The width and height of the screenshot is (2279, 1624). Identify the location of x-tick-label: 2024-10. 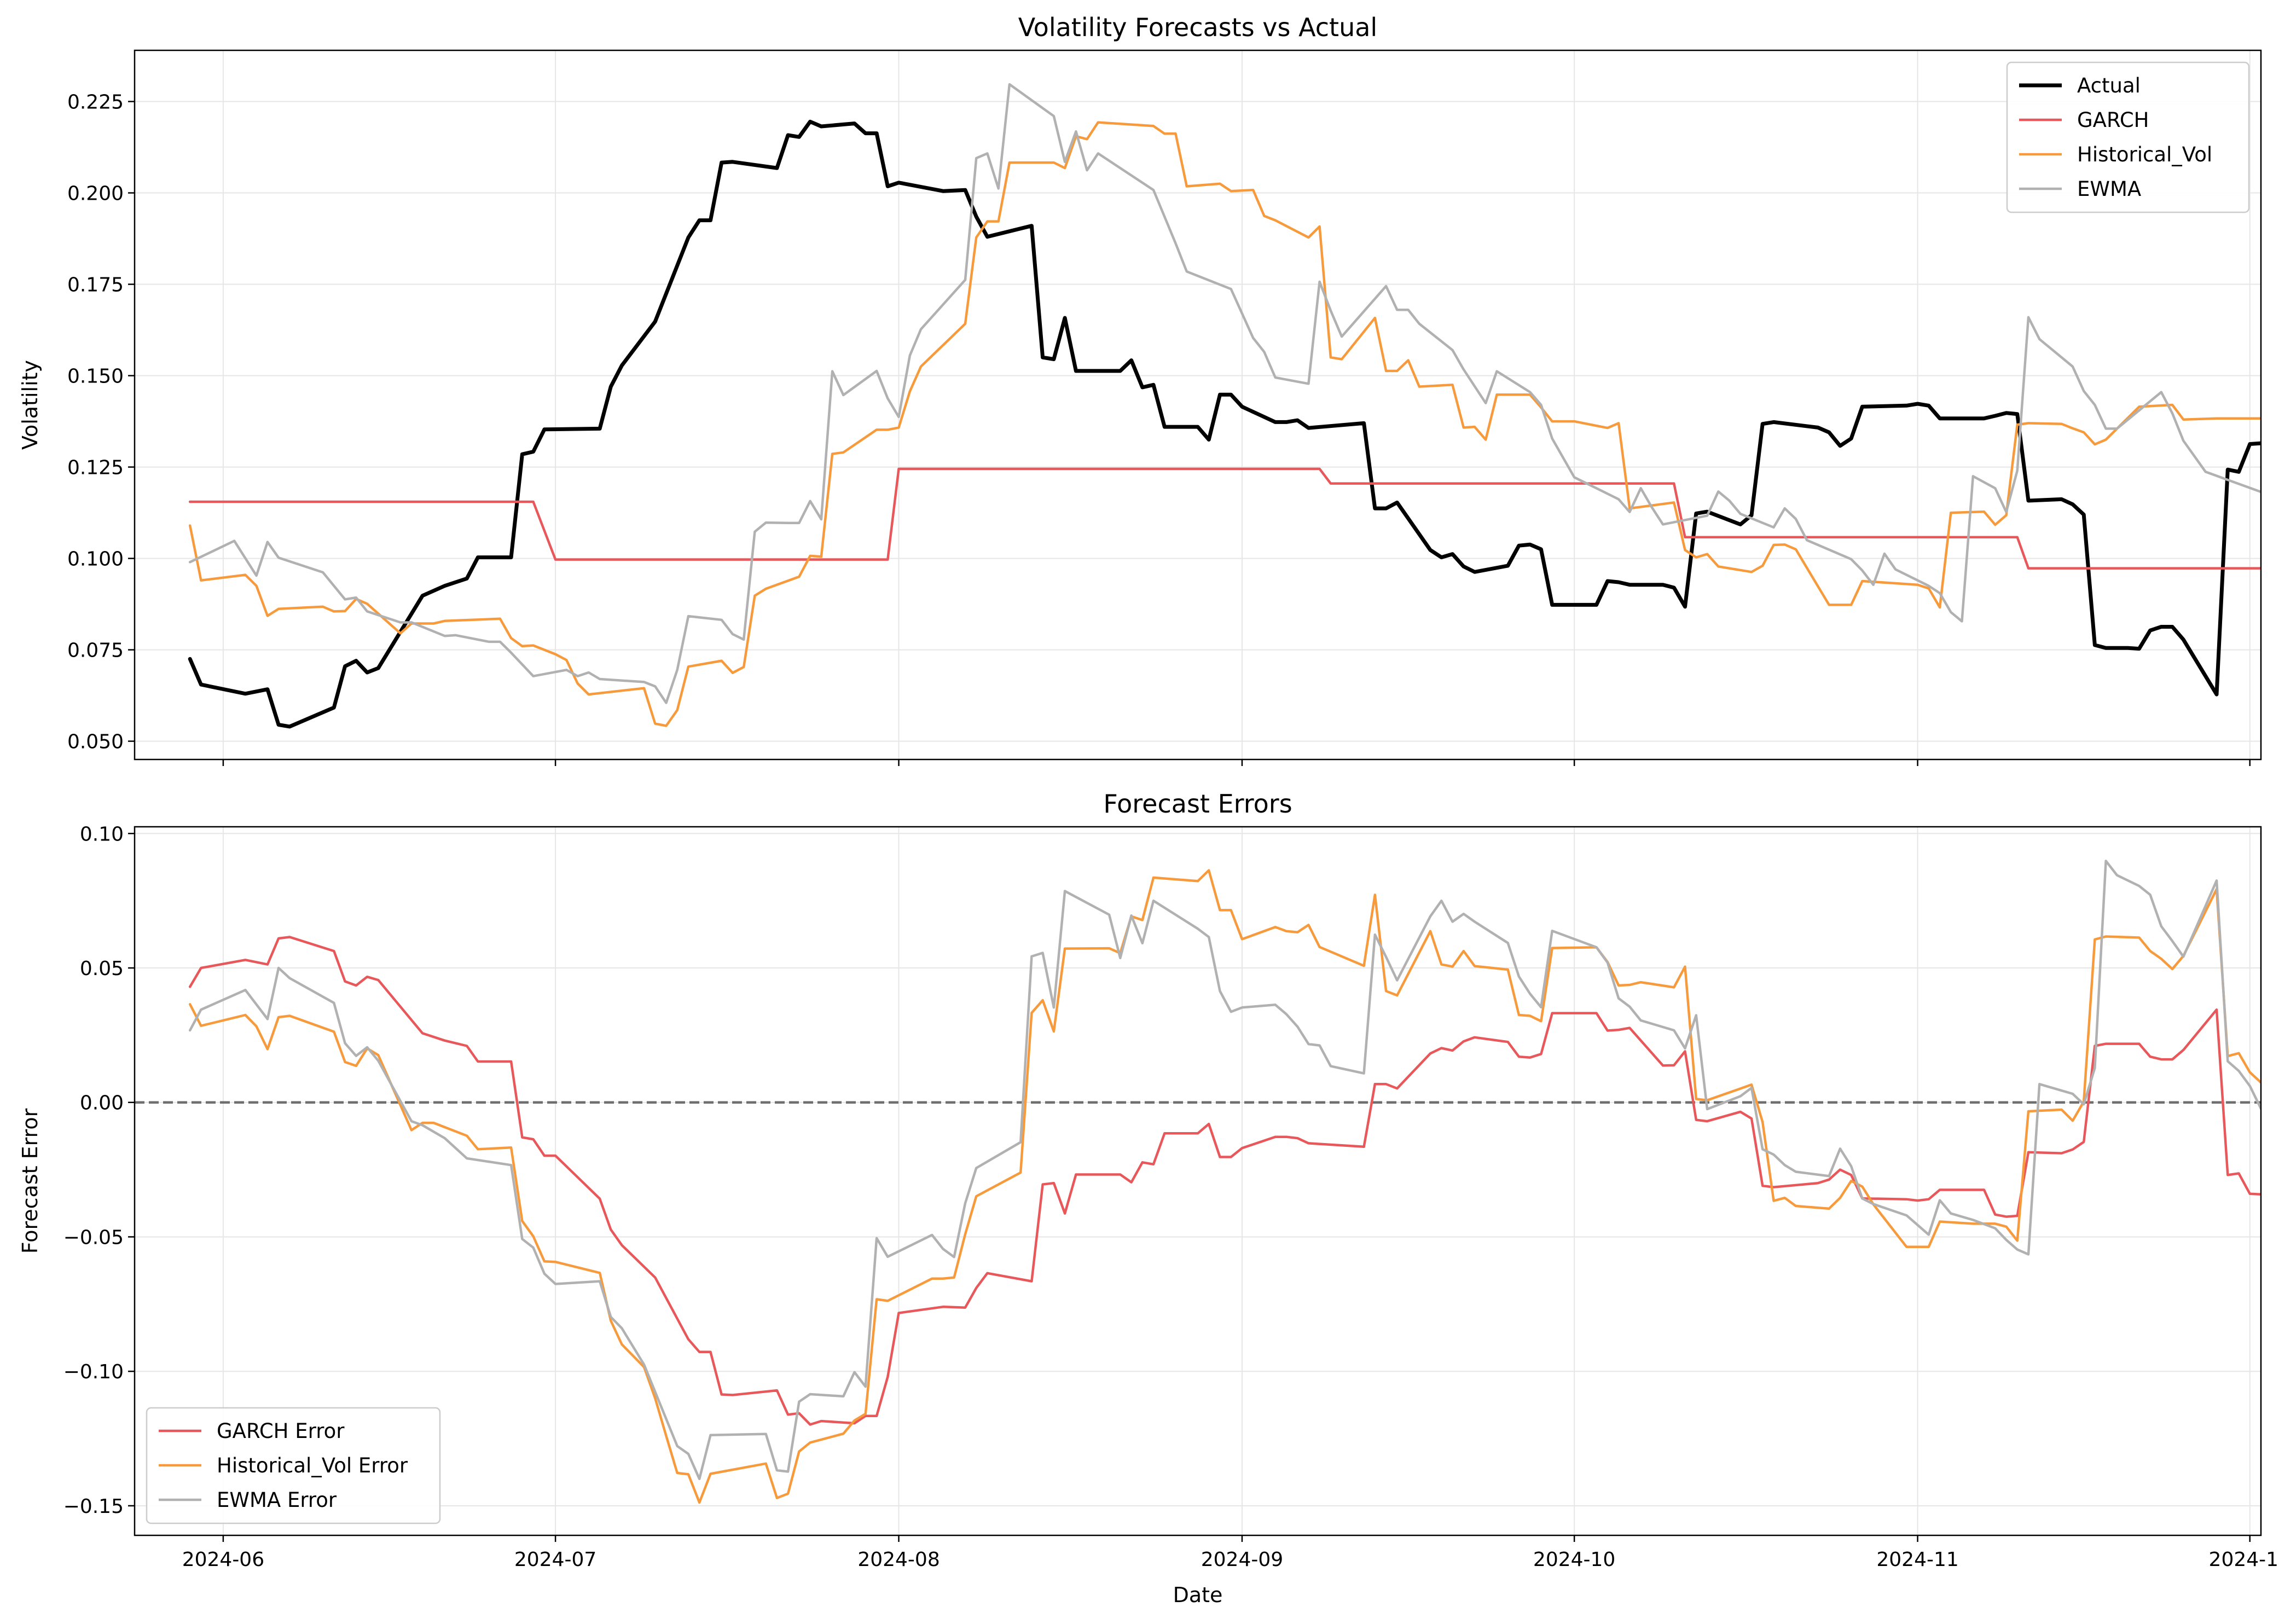
(1574, 1559).